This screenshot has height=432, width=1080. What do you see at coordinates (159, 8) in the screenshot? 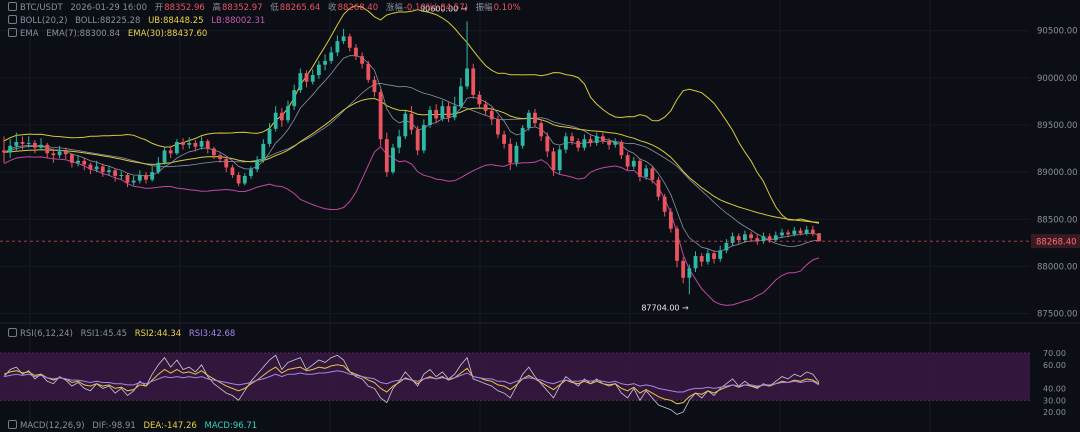
I see `open-label: 开` at bounding box center [159, 8].